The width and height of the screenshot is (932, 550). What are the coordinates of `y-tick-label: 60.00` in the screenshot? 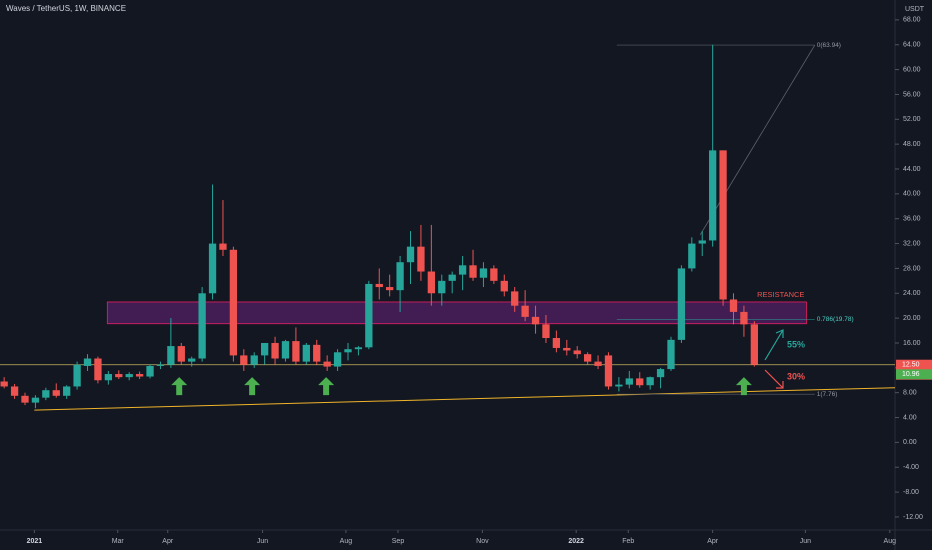 It's located at (912, 69).